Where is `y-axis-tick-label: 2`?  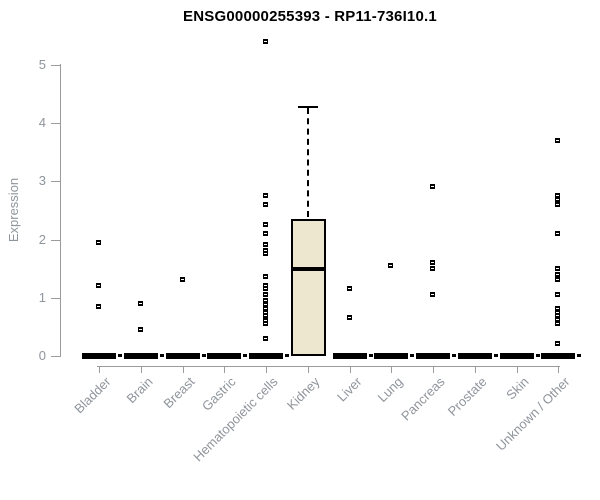 y-axis-tick-label: 2 is located at coordinates (42, 239).